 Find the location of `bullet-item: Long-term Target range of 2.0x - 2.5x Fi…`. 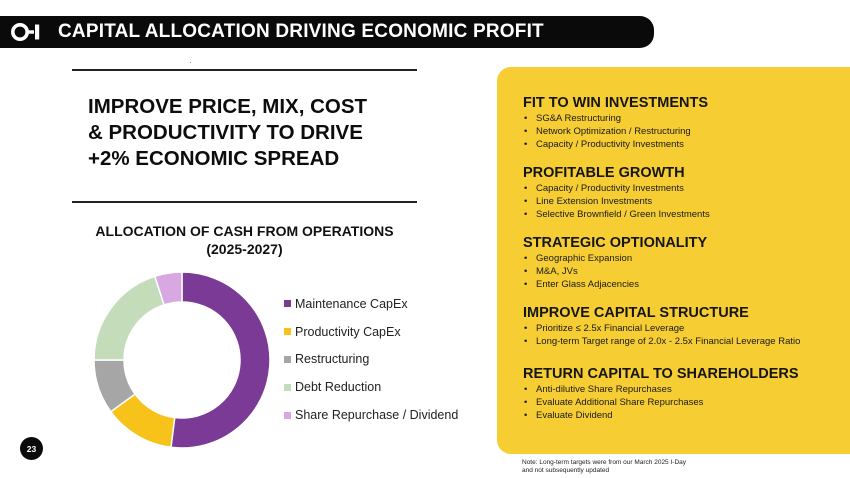

bullet-item: Long-term Target range of 2.0x - 2.5x Fi… is located at coordinates (661, 341).